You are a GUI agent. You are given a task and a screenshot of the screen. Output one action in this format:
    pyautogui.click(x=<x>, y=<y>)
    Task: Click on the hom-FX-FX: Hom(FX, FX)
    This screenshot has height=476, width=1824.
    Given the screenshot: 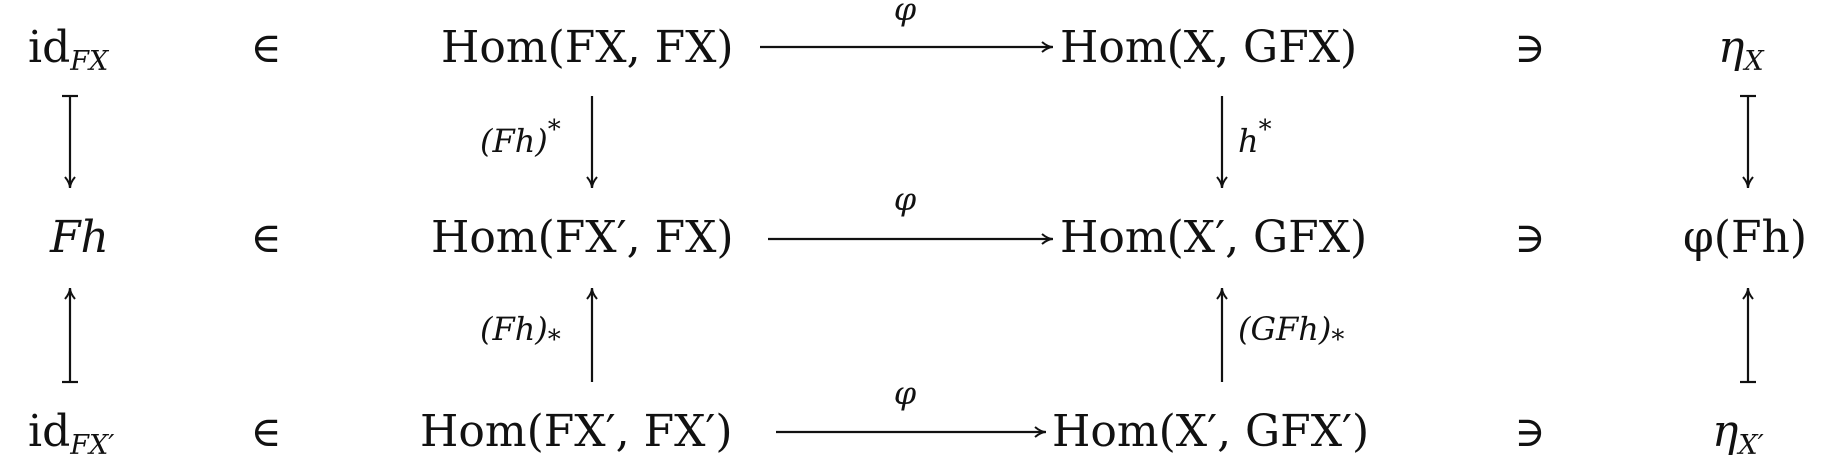 What is the action you would take?
    pyautogui.click(x=587, y=47)
    